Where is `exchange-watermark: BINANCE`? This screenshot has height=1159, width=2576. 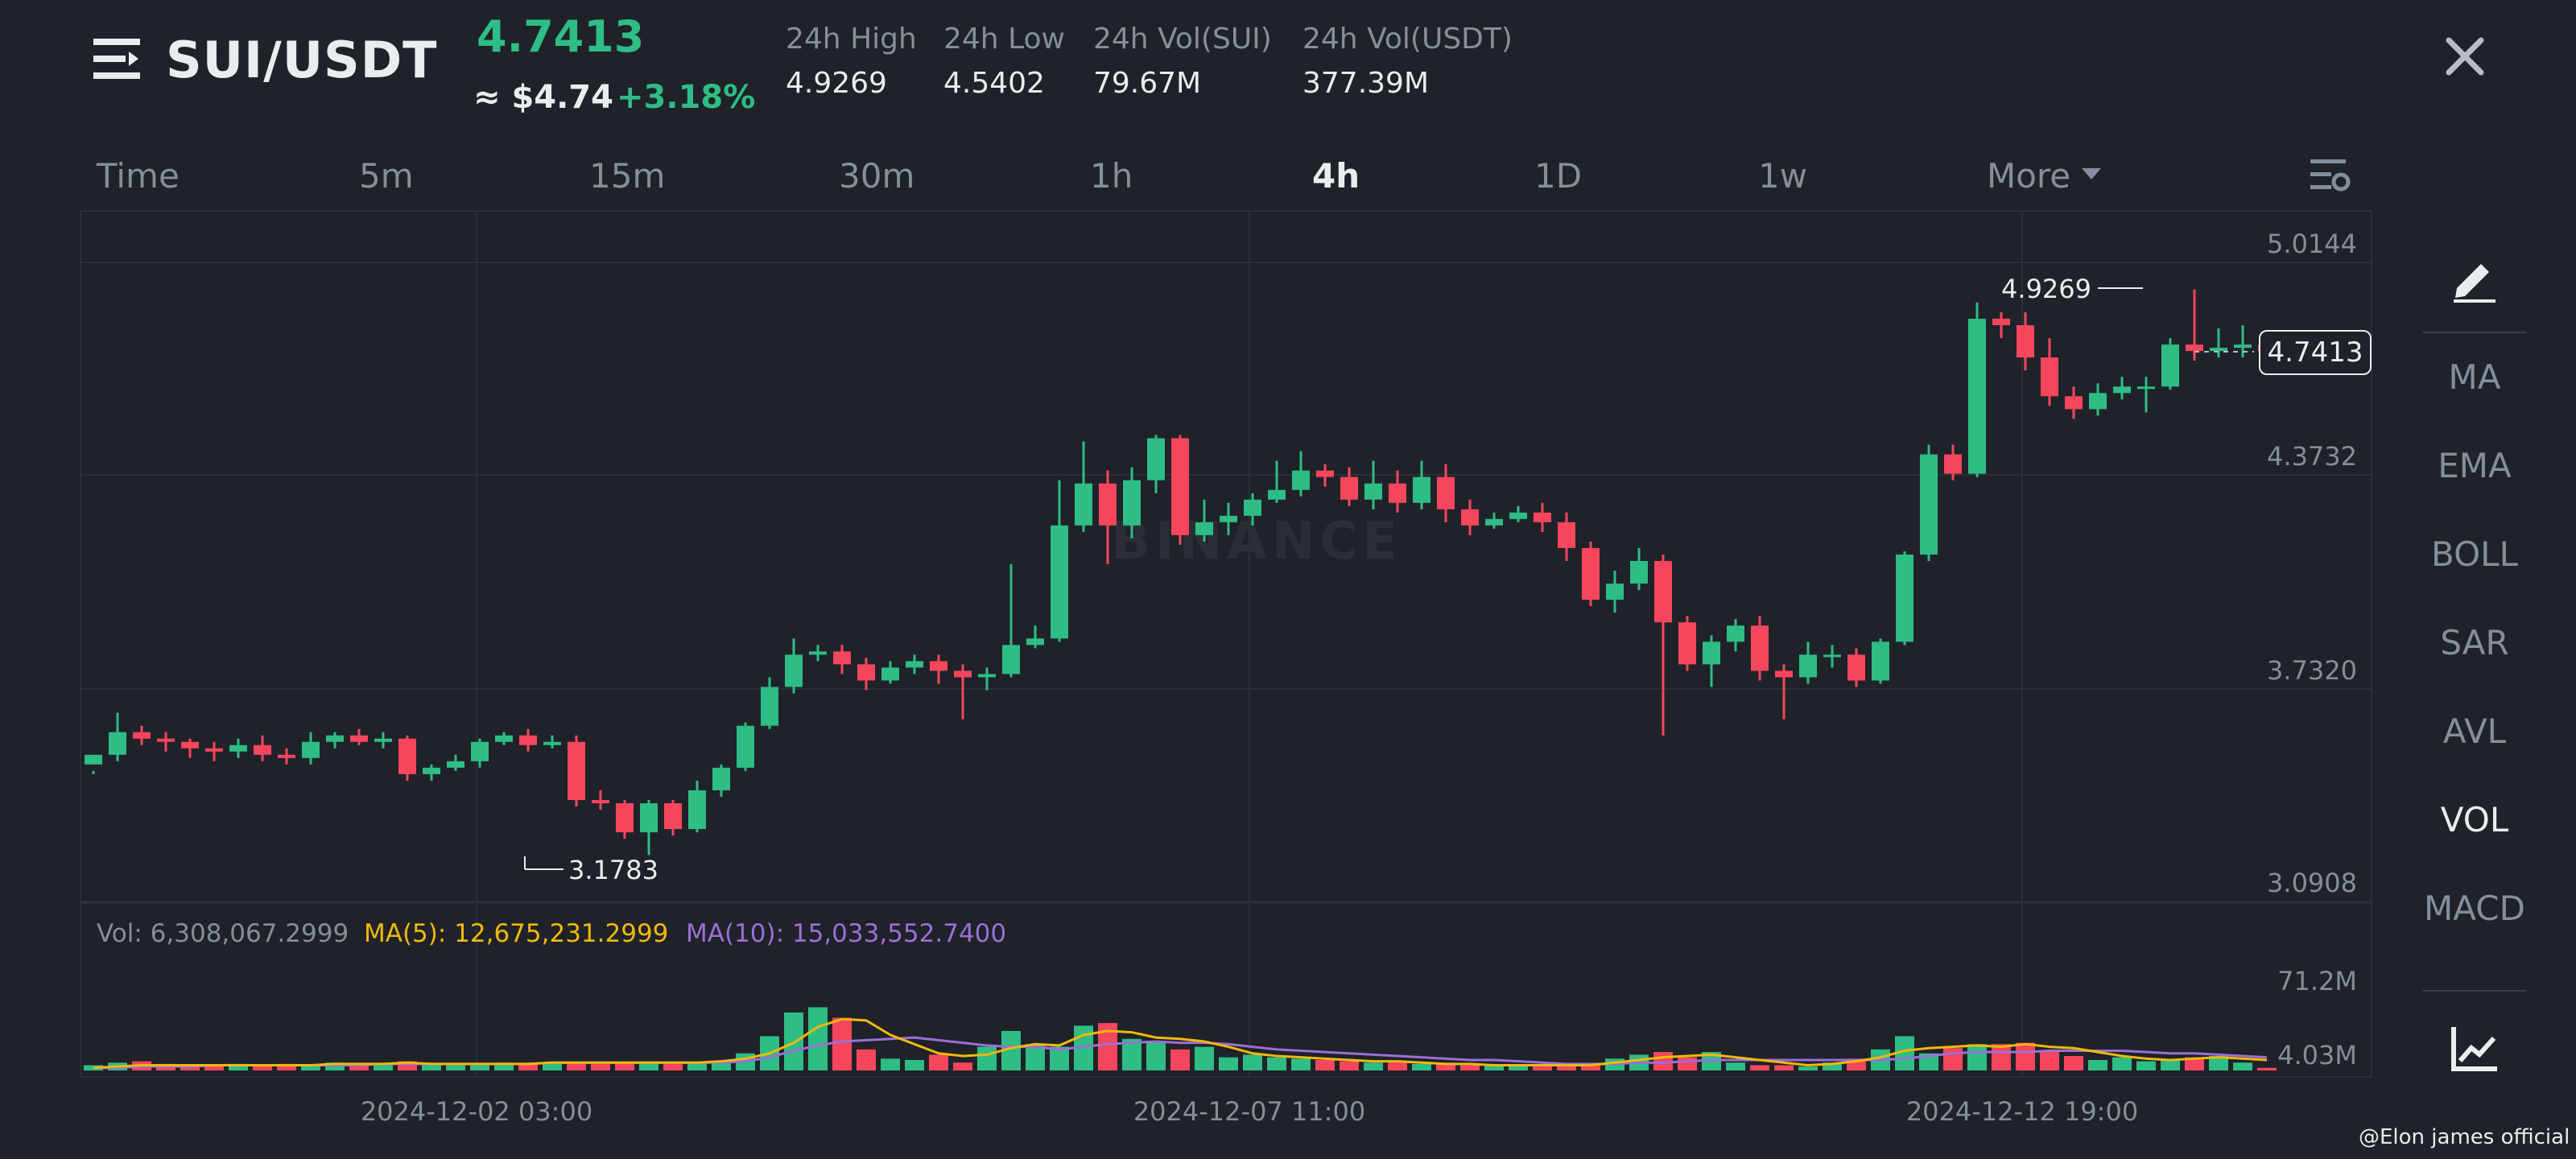 exchange-watermark: BINANCE is located at coordinates (1256, 541).